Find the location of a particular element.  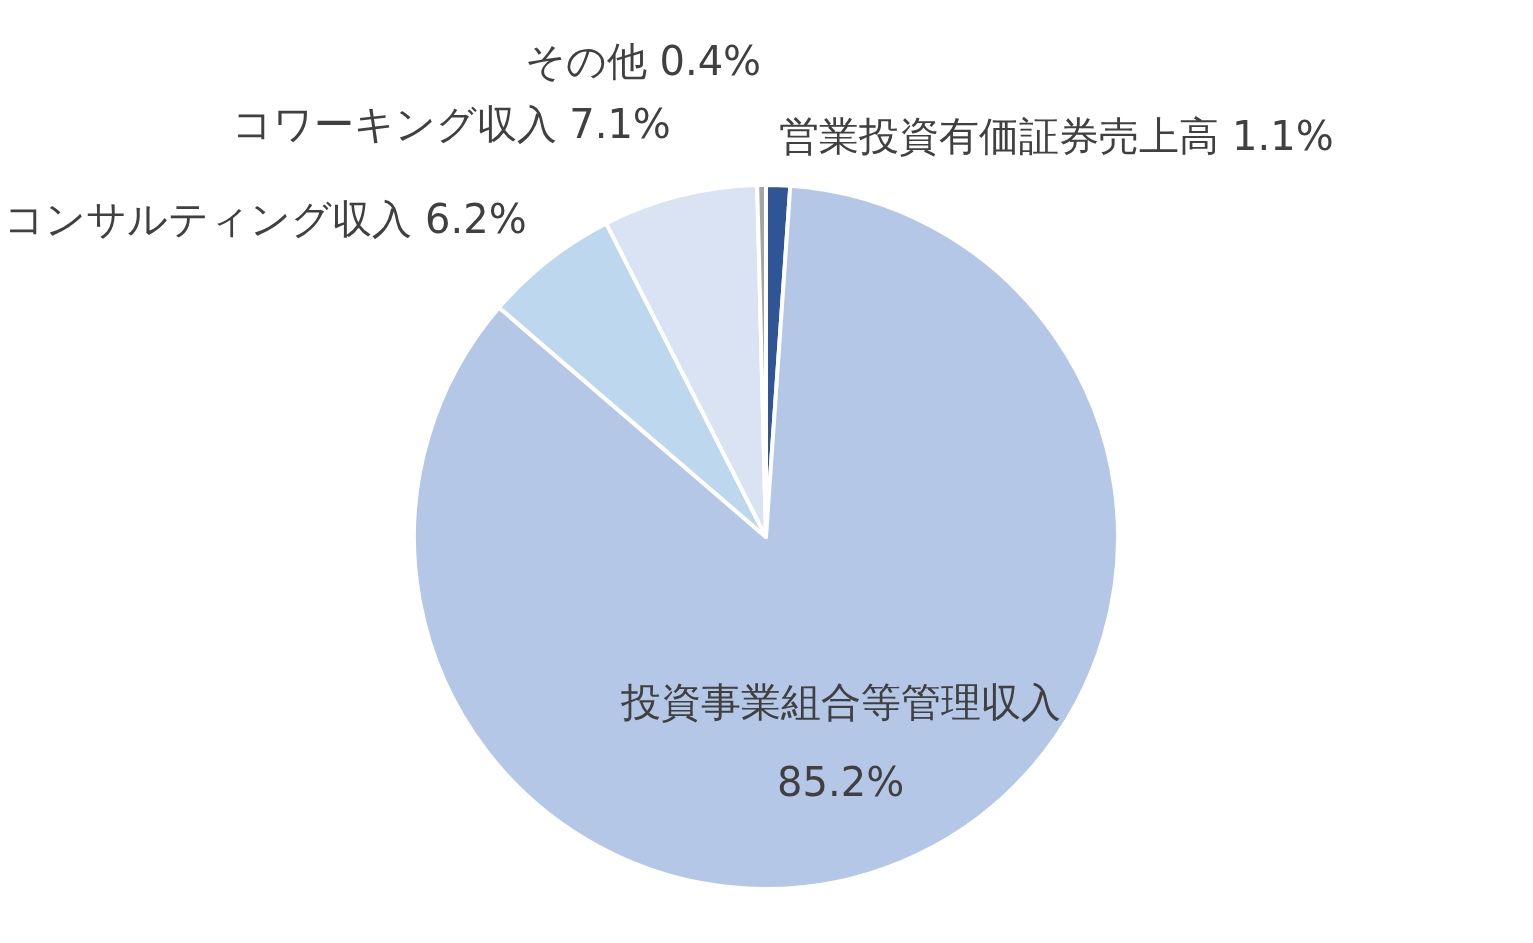

slice-label: 投資事業組合等管理収入 is located at coordinates (840, 701).